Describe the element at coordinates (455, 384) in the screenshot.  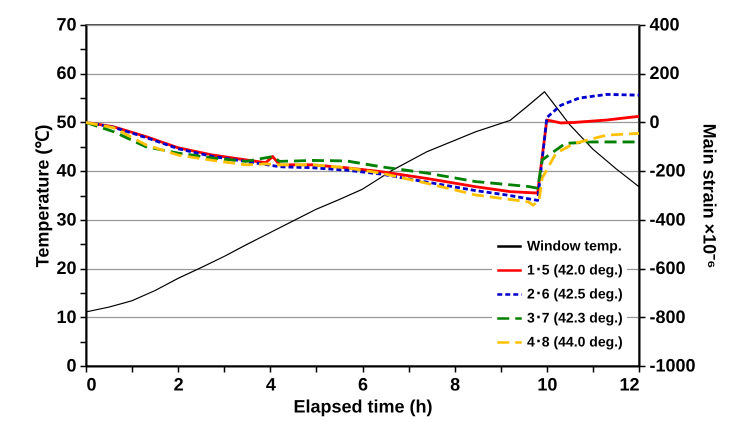
I see `x-tick-label: 8` at that location.